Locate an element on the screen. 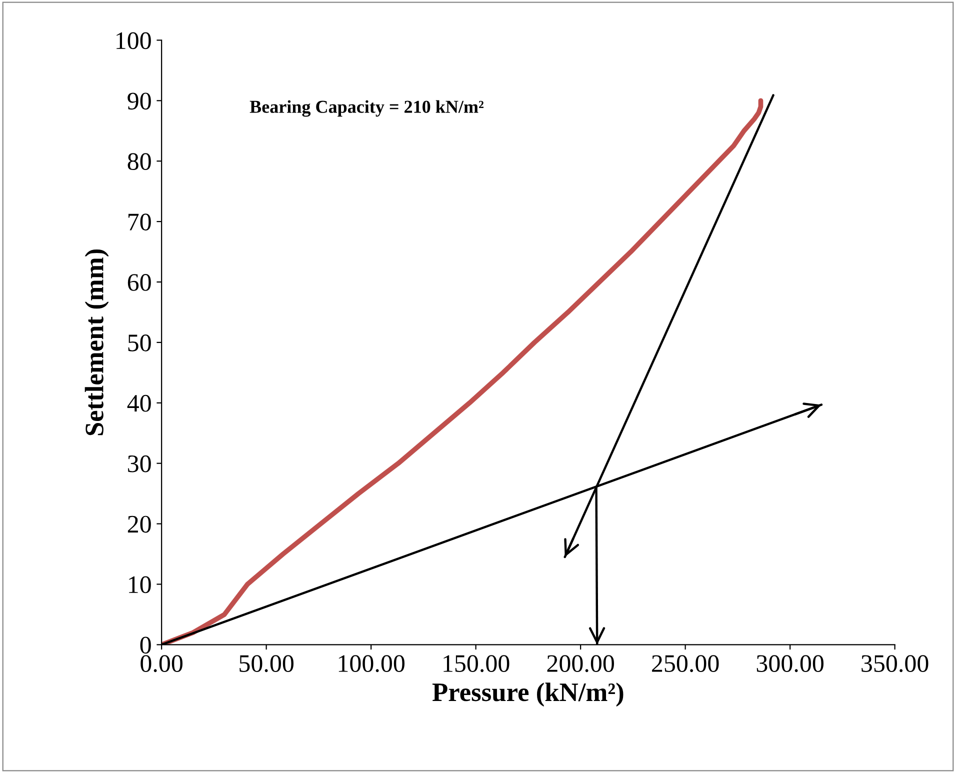  y-tick-label: 20 is located at coordinates (139, 524).